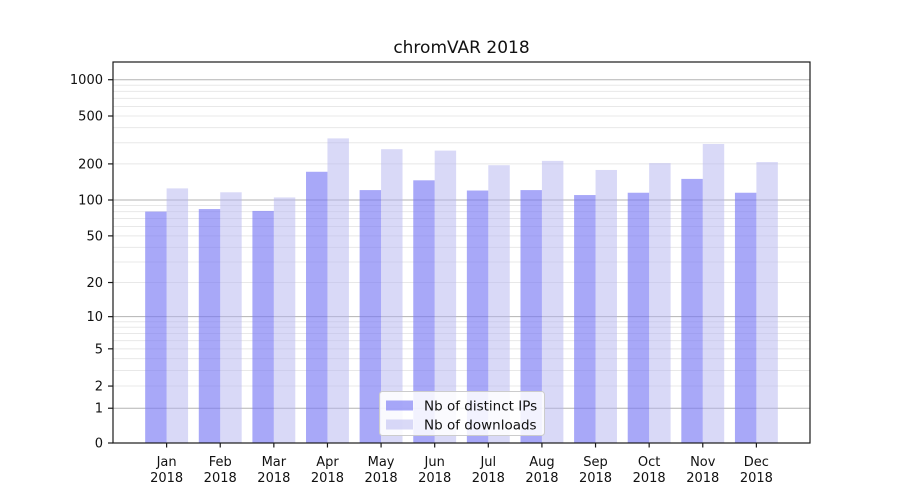  Describe the element at coordinates (399, 405) in the screenshot. I see `legend-swatch-distinct-ips-icon` at that location.